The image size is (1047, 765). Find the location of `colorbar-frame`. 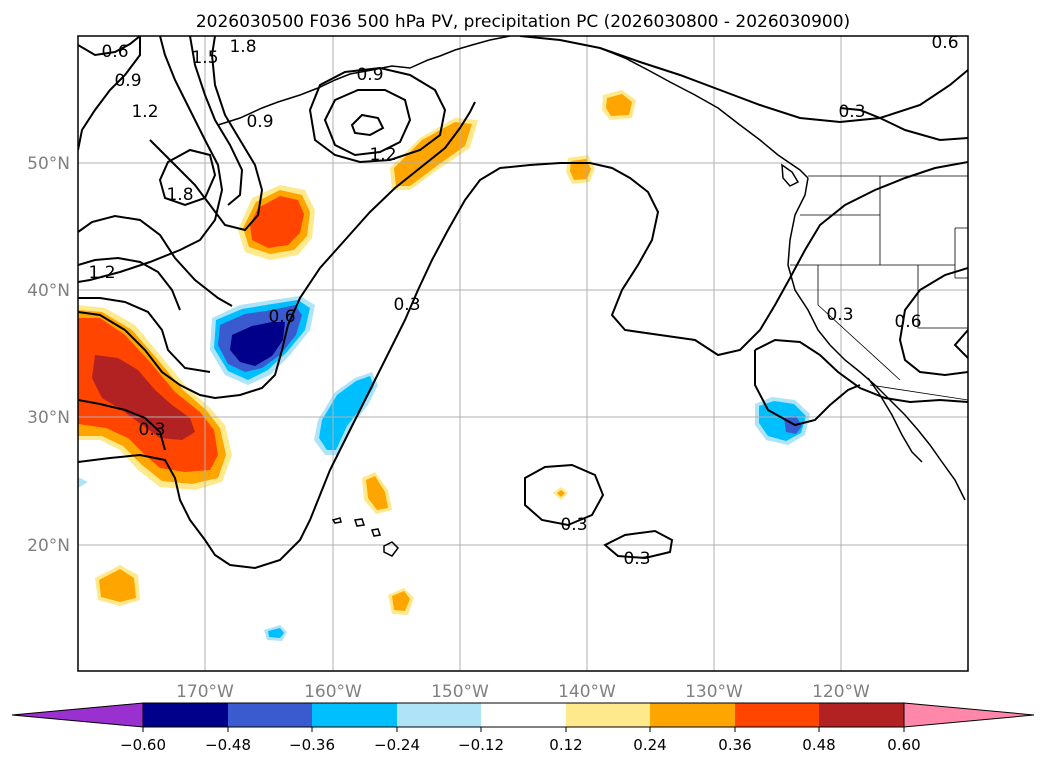

colorbar-frame is located at coordinates (523, 715).